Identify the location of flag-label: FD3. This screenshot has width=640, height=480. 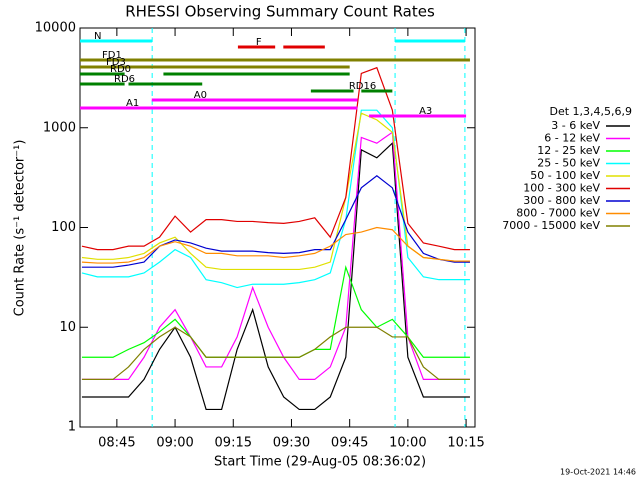
(116, 62).